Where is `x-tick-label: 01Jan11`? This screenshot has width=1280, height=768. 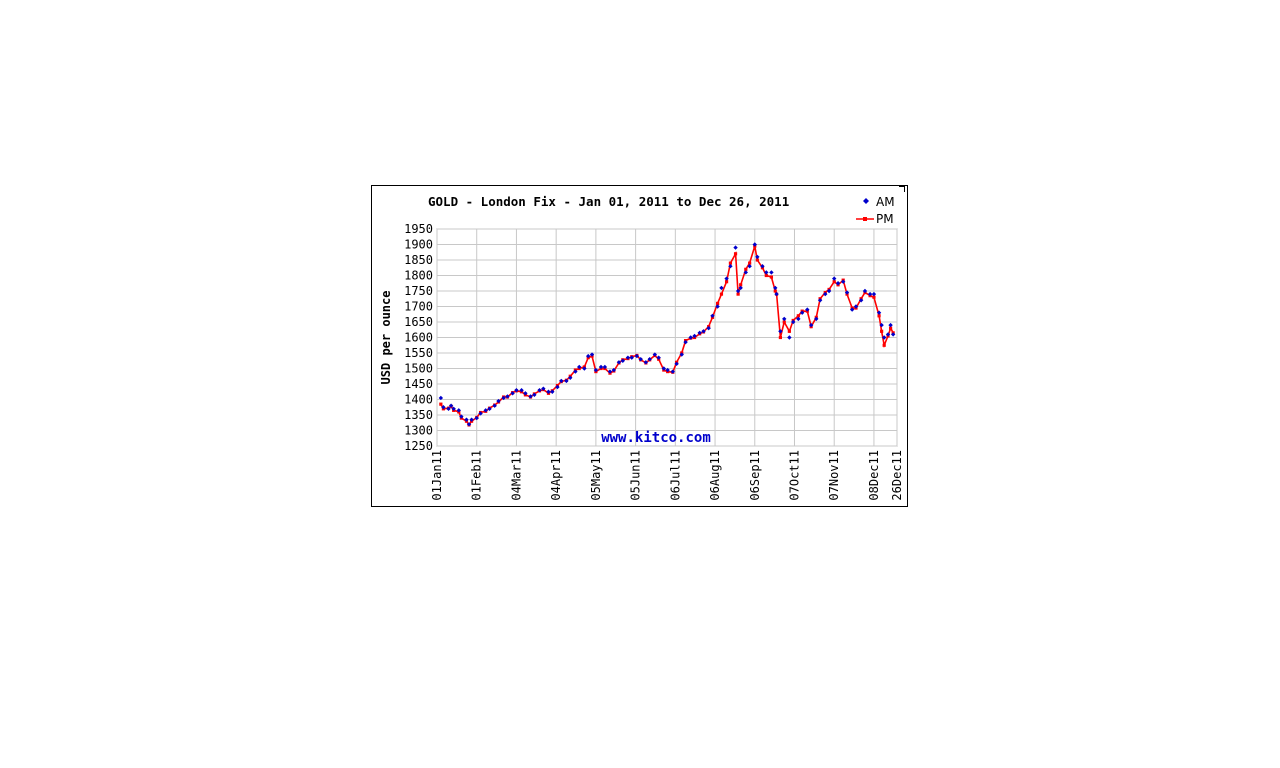
x-tick-label: 01Jan11 is located at coordinates (437, 475).